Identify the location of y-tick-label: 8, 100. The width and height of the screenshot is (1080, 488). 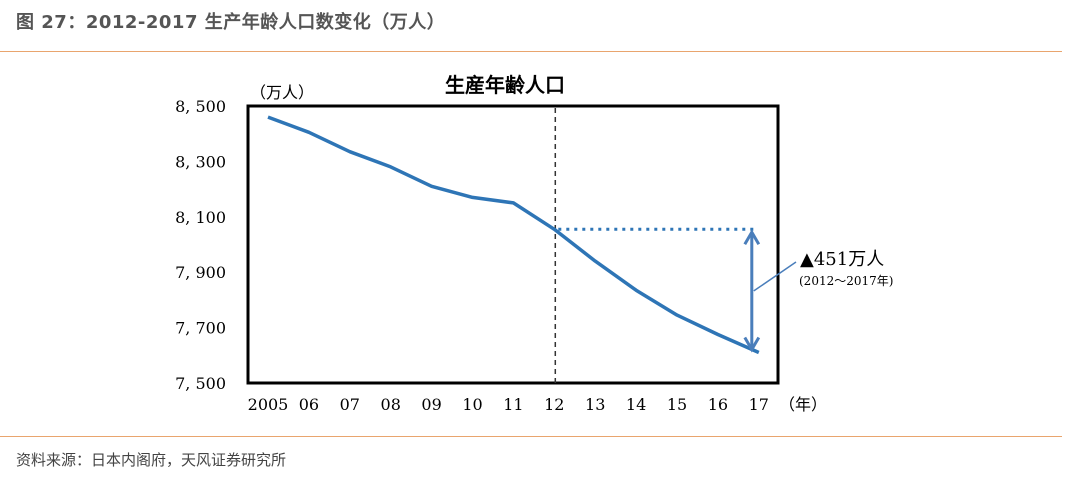
(200, 217).